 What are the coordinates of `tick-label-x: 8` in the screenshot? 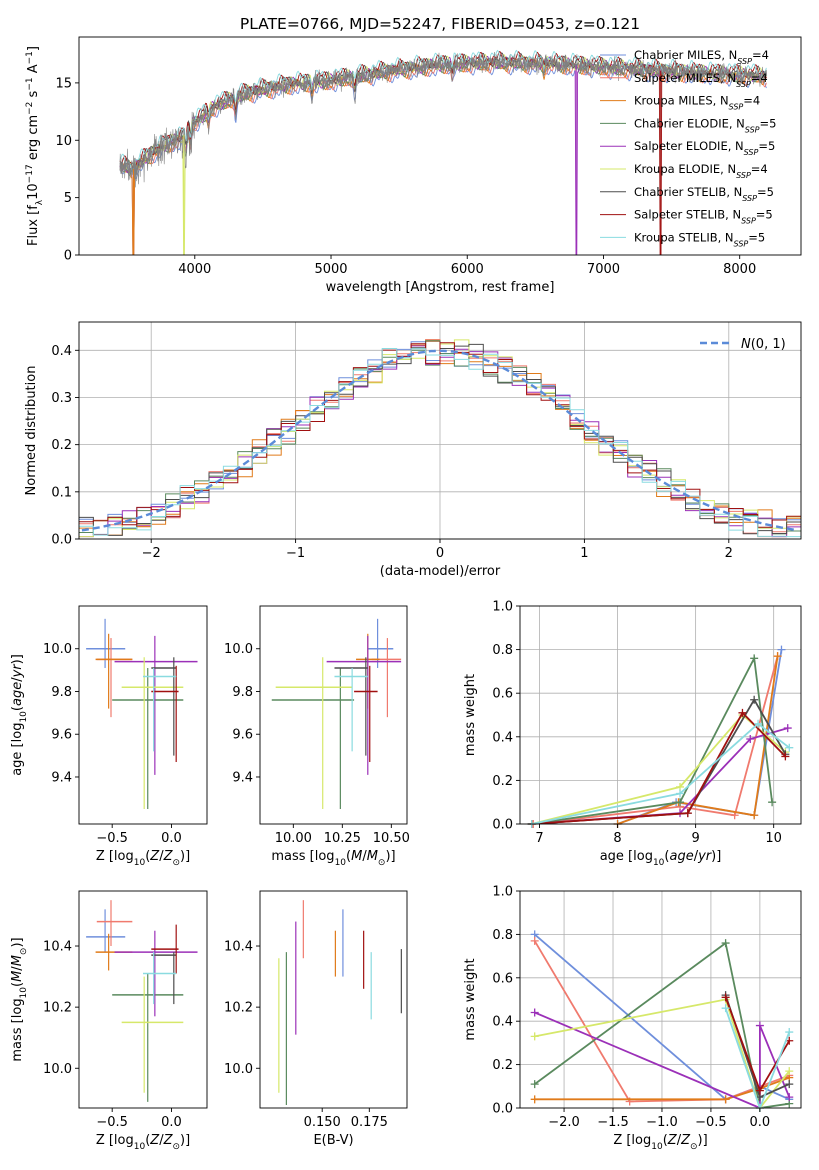 It's located at (617, 838).